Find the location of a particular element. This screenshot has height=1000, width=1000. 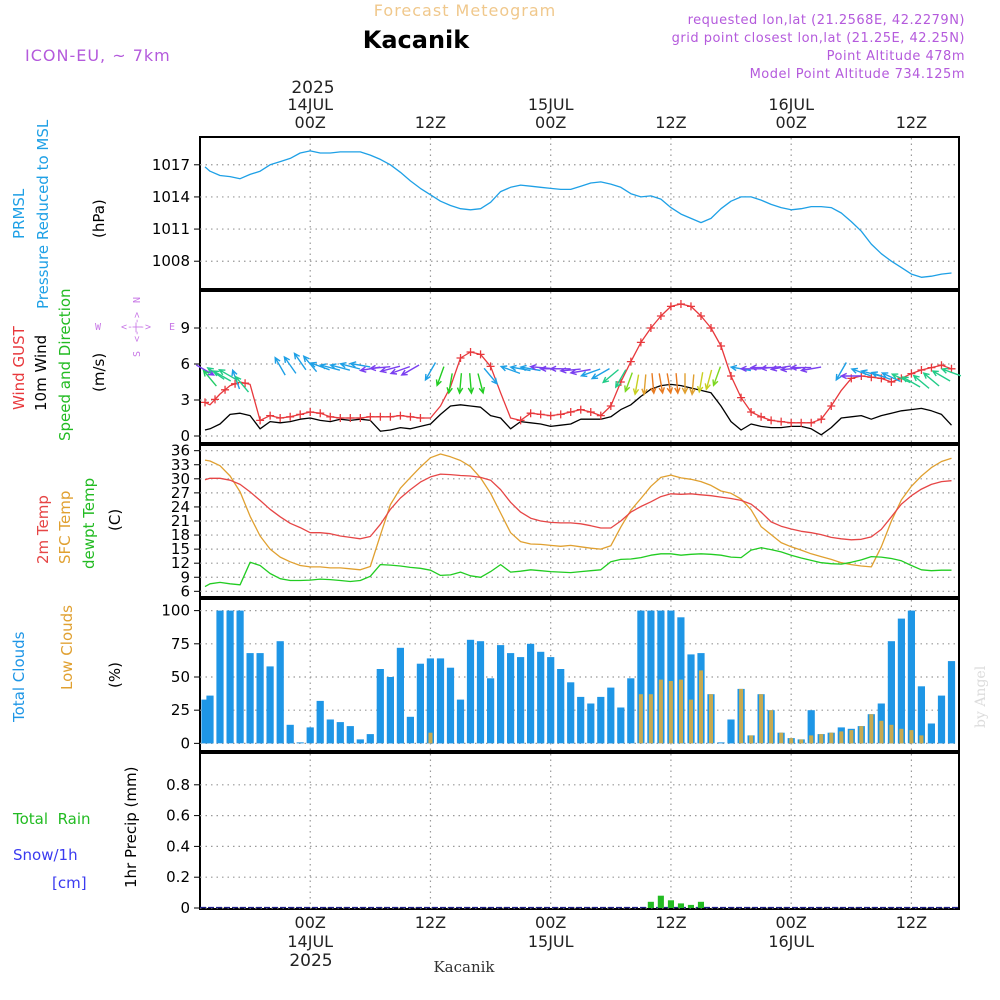

requested-coords: requested lon,lat (21.2568E, 42.2279N) is located at coordinates (826, 20).